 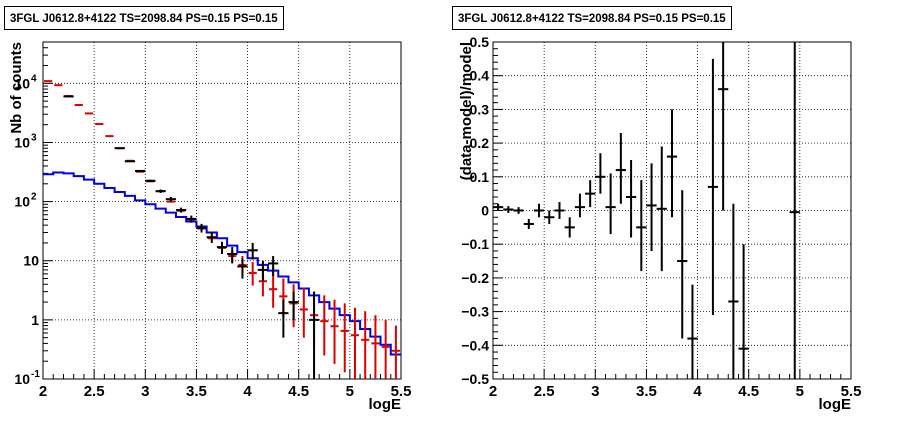 What do you see at coordinates (35, 320) in the screenshot?
I see `y-tick-label: 1` at bounding box center [35, 320].